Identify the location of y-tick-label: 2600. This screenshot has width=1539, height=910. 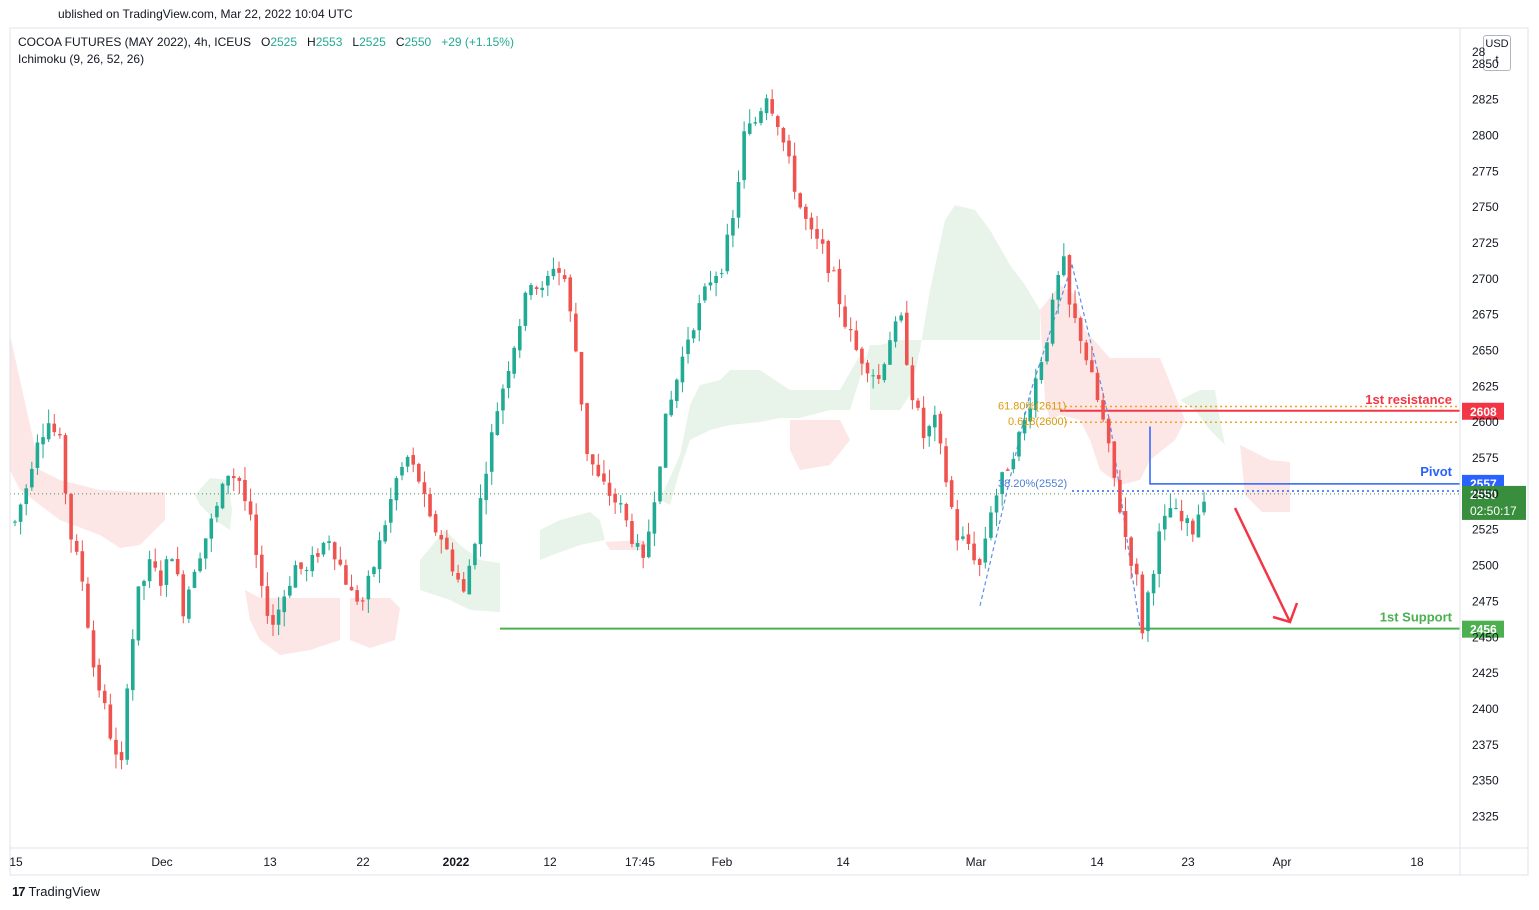
(1485, 422).